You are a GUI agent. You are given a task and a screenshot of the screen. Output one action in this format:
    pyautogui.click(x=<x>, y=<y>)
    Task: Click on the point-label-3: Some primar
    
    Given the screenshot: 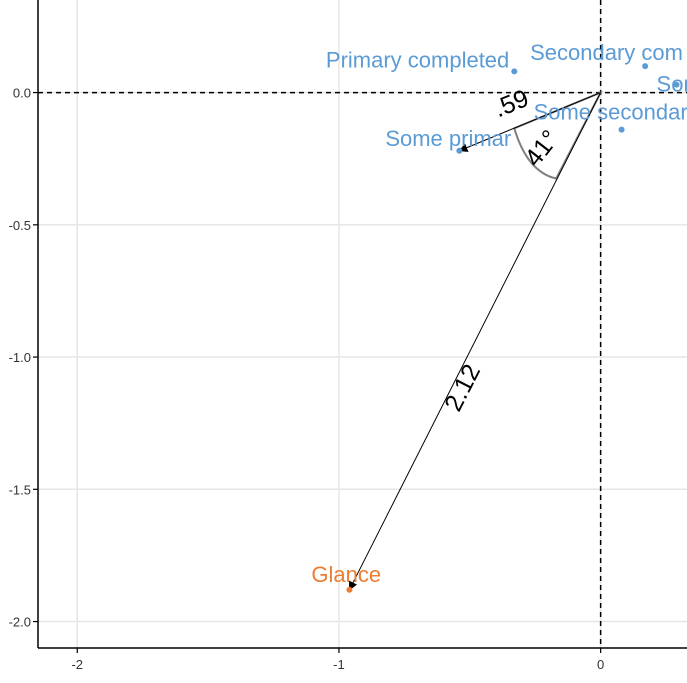 What is the action you would take?
    pyautogui.click(x=448, y=138)
    